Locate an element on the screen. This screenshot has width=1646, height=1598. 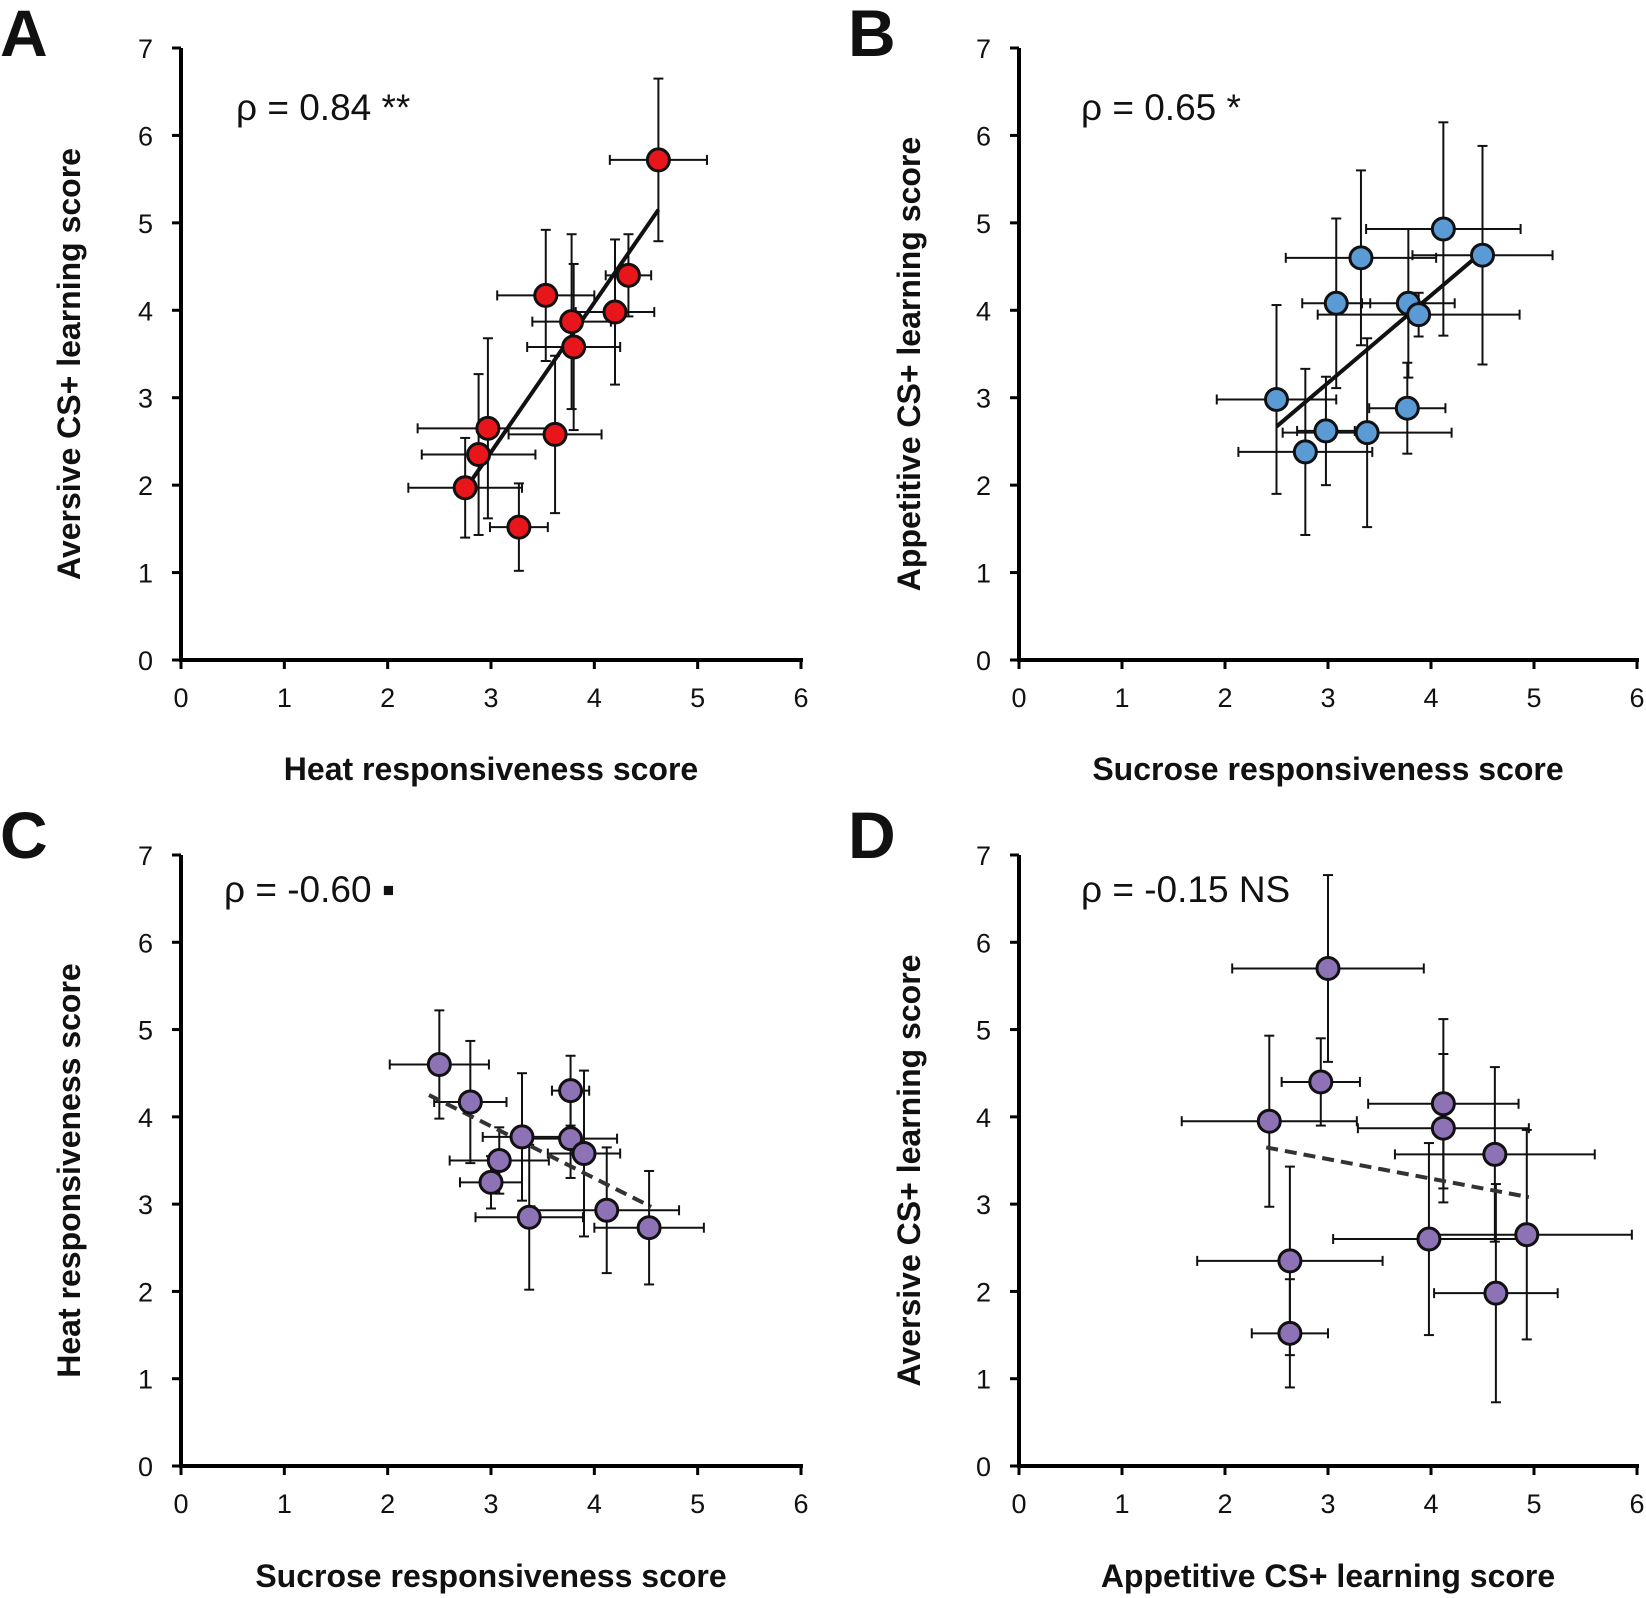
panel-letter: D is located at coordinates (872, 835).